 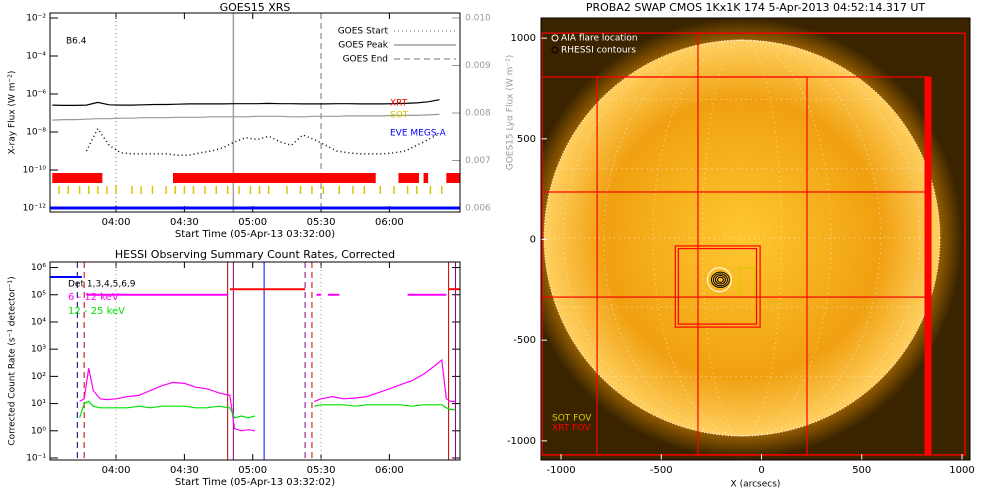 I want to click on y-tick-label: 10², so click(x=38, y=377).